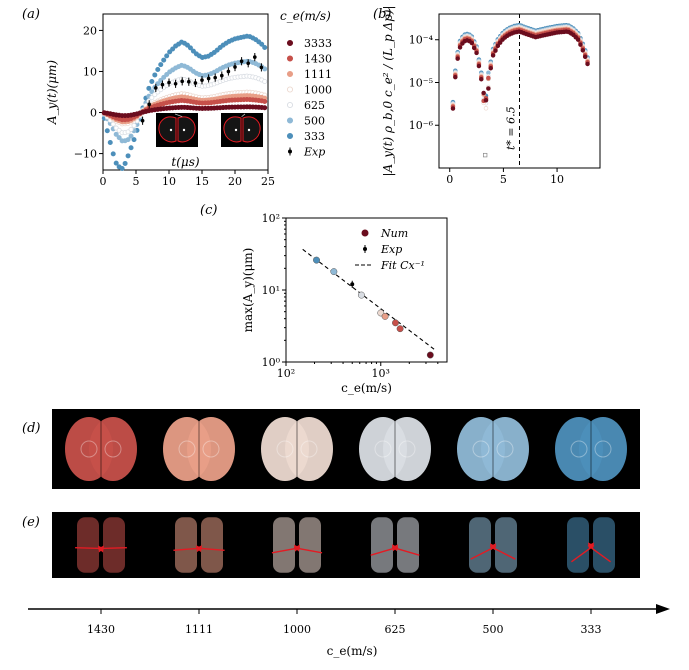  Describe the element at coordinates (591, 629) in the screenshot. I see `axis-tick-label: 333` at that location.